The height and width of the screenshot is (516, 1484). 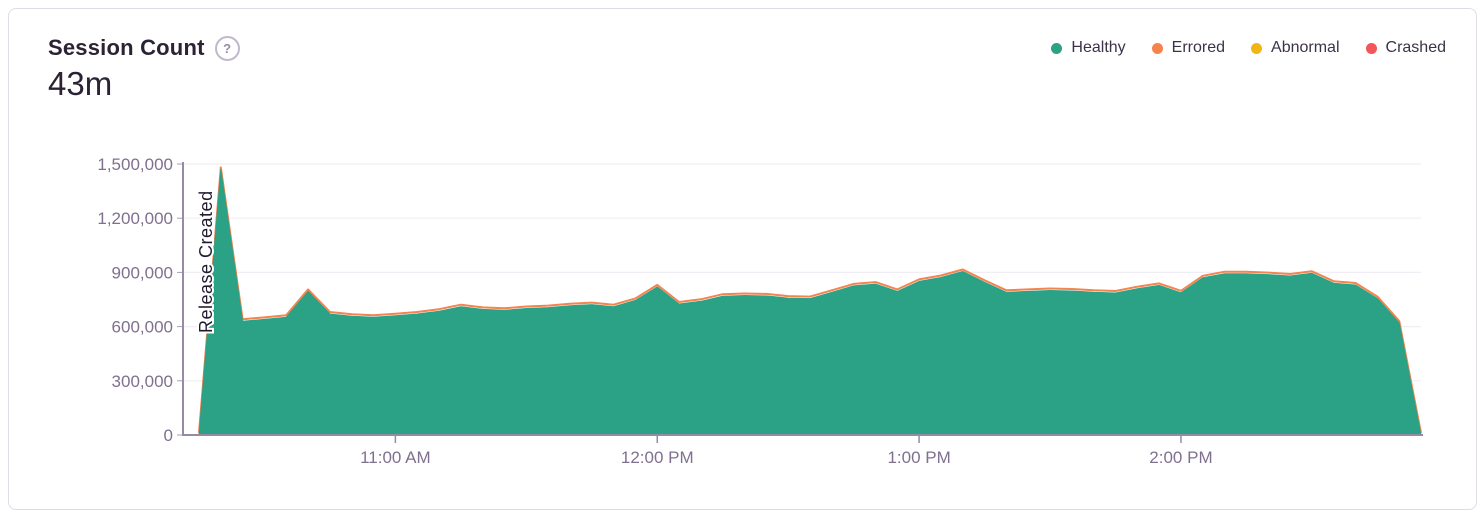 What do you see at coordinates (918, 457) in the screenshot?
I see `x-axis-label: 1:00 PM` at bounding box center [918, 457].